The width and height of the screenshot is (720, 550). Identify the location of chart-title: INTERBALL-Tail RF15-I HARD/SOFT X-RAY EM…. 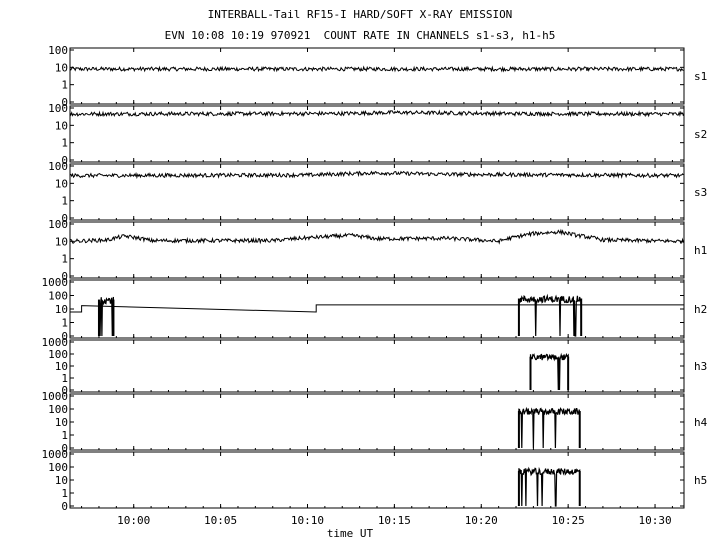
(360, 14).